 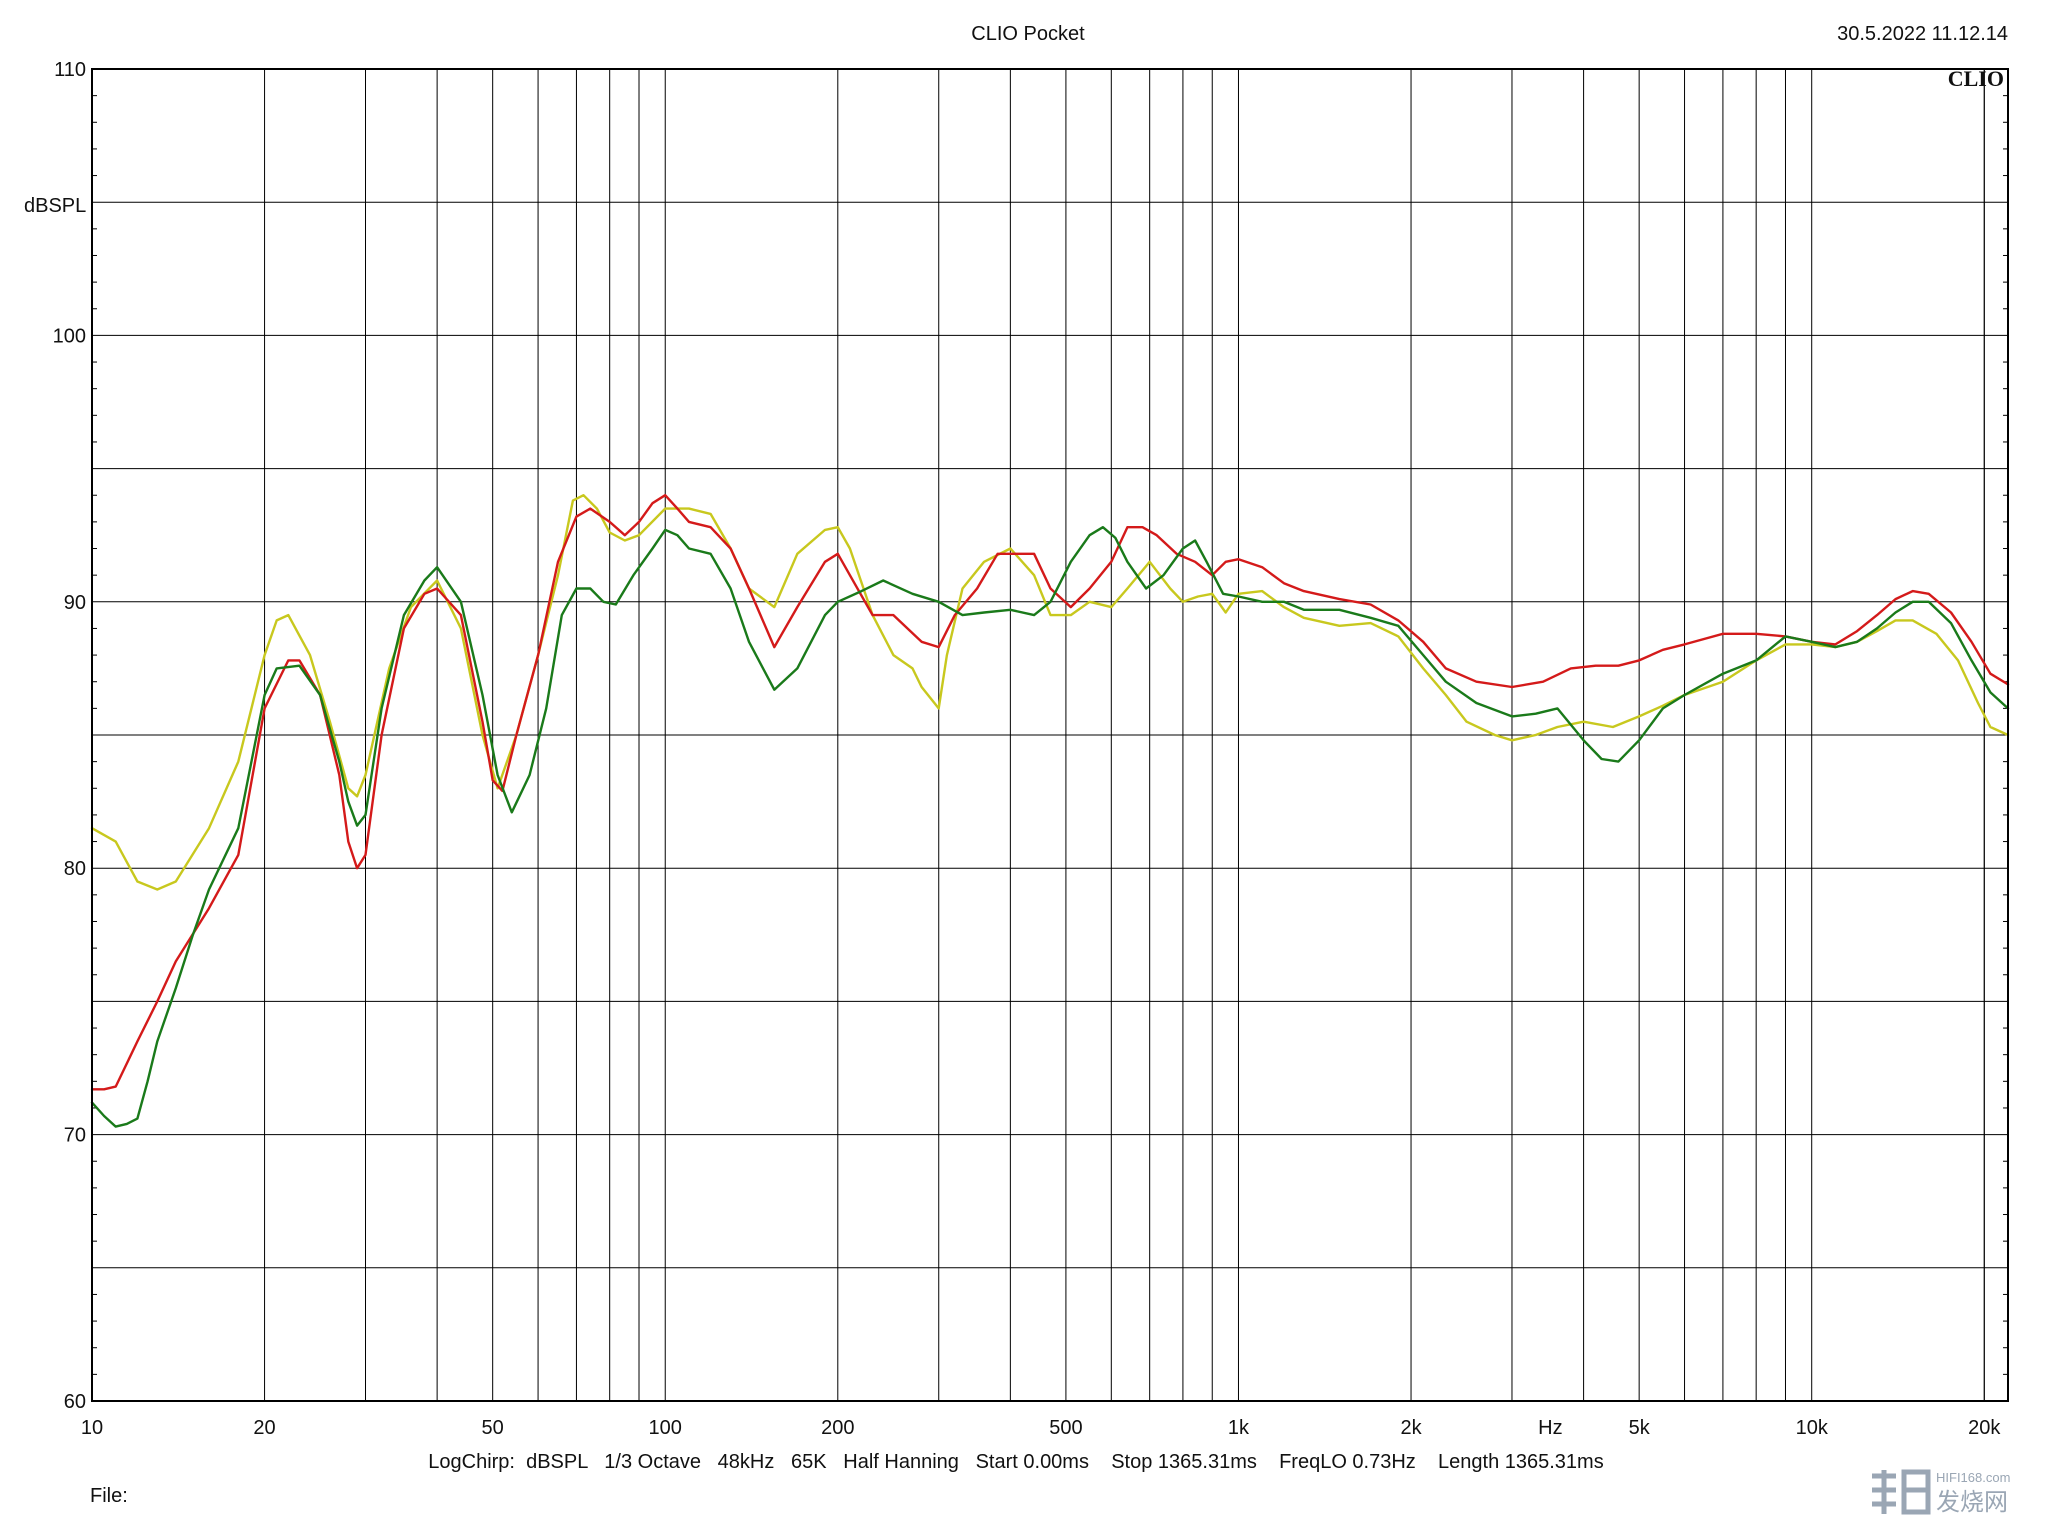 I want to click on x-tick-label: 50, so click(x=493, y=1428).